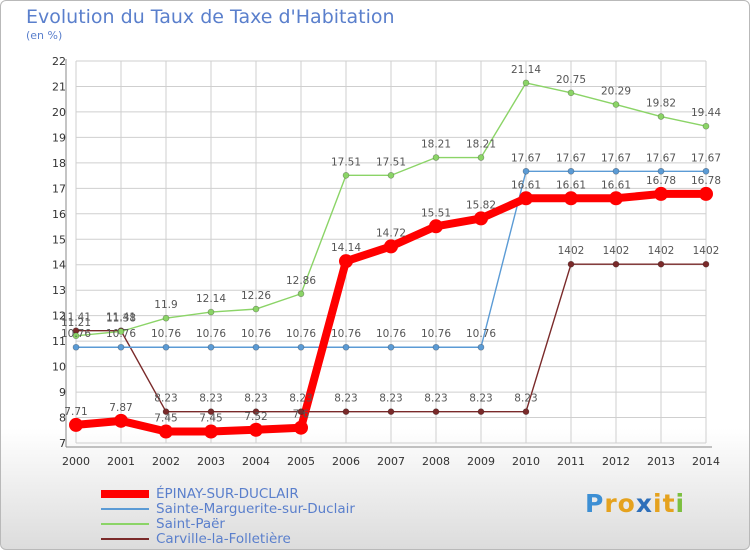  What do you see at coordinates (255, 417) in the screenshot?
I see `data-label: 7.52` at bounding box center [255, 417].